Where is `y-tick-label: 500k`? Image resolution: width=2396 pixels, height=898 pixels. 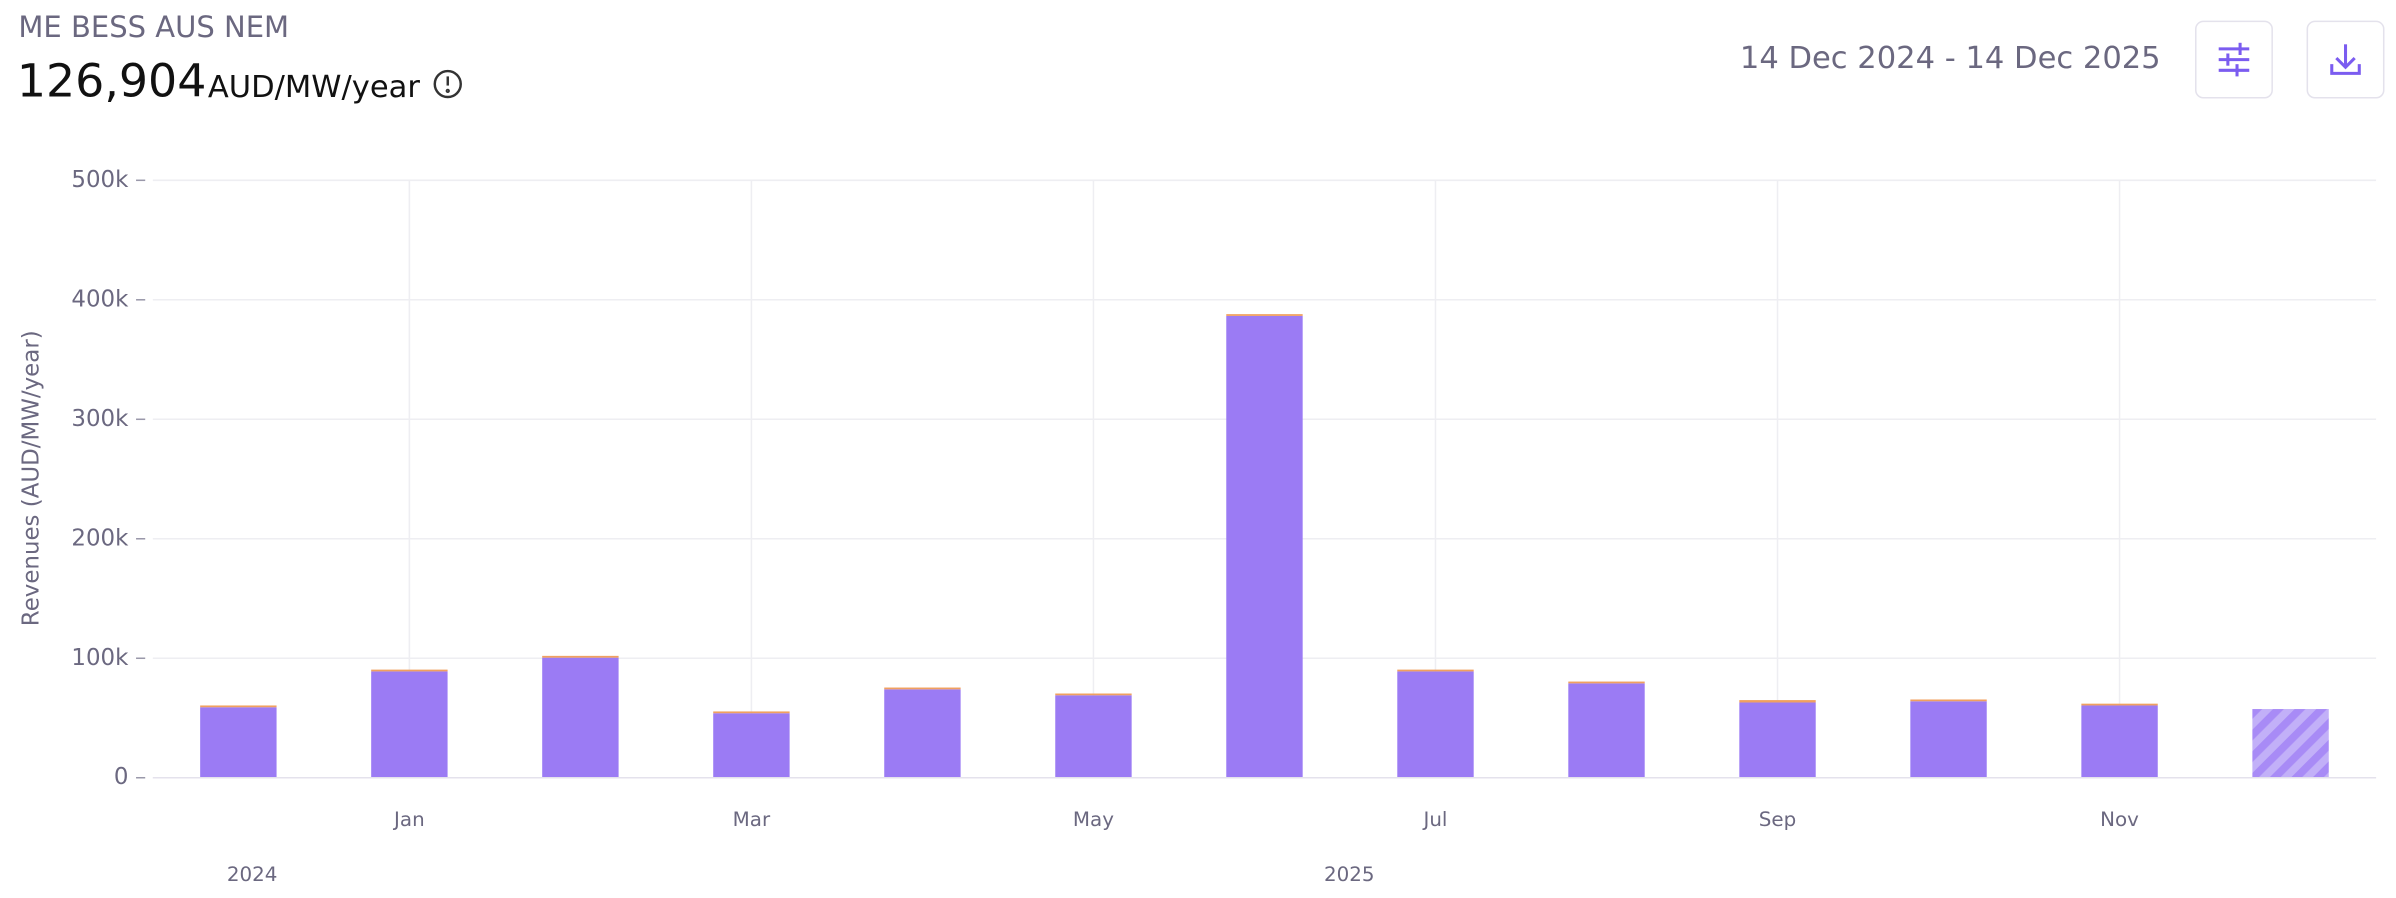
y-tick-label: 500k is located at coordinates (100, 180).